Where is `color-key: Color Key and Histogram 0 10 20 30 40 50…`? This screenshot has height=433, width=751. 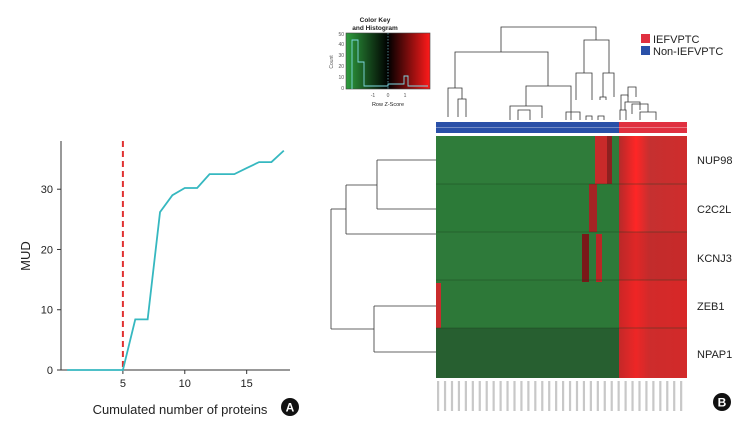
color-key: Color Key and Histogram 0 10 20 30 40 50… is located at coordinates (380, 62).